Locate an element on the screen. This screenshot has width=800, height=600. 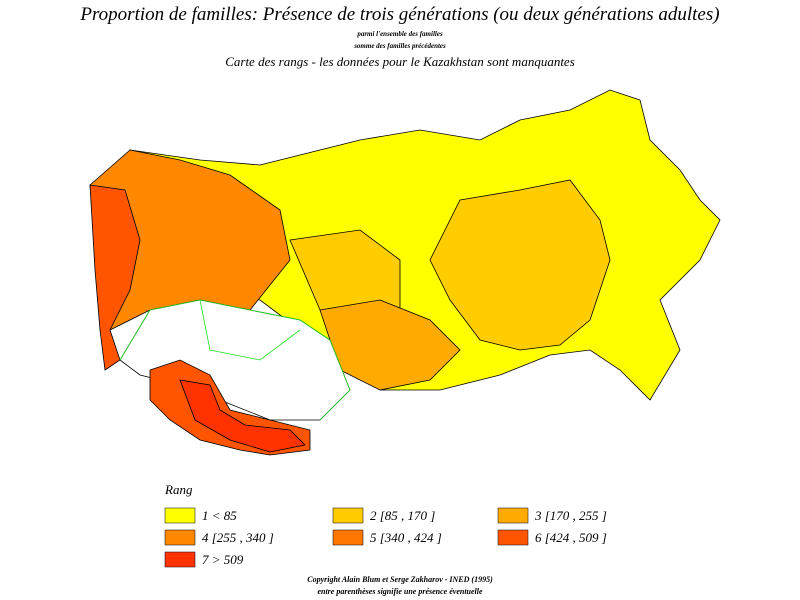
subtitle: somme des familles précédentes is located at coordinates (399, 46).